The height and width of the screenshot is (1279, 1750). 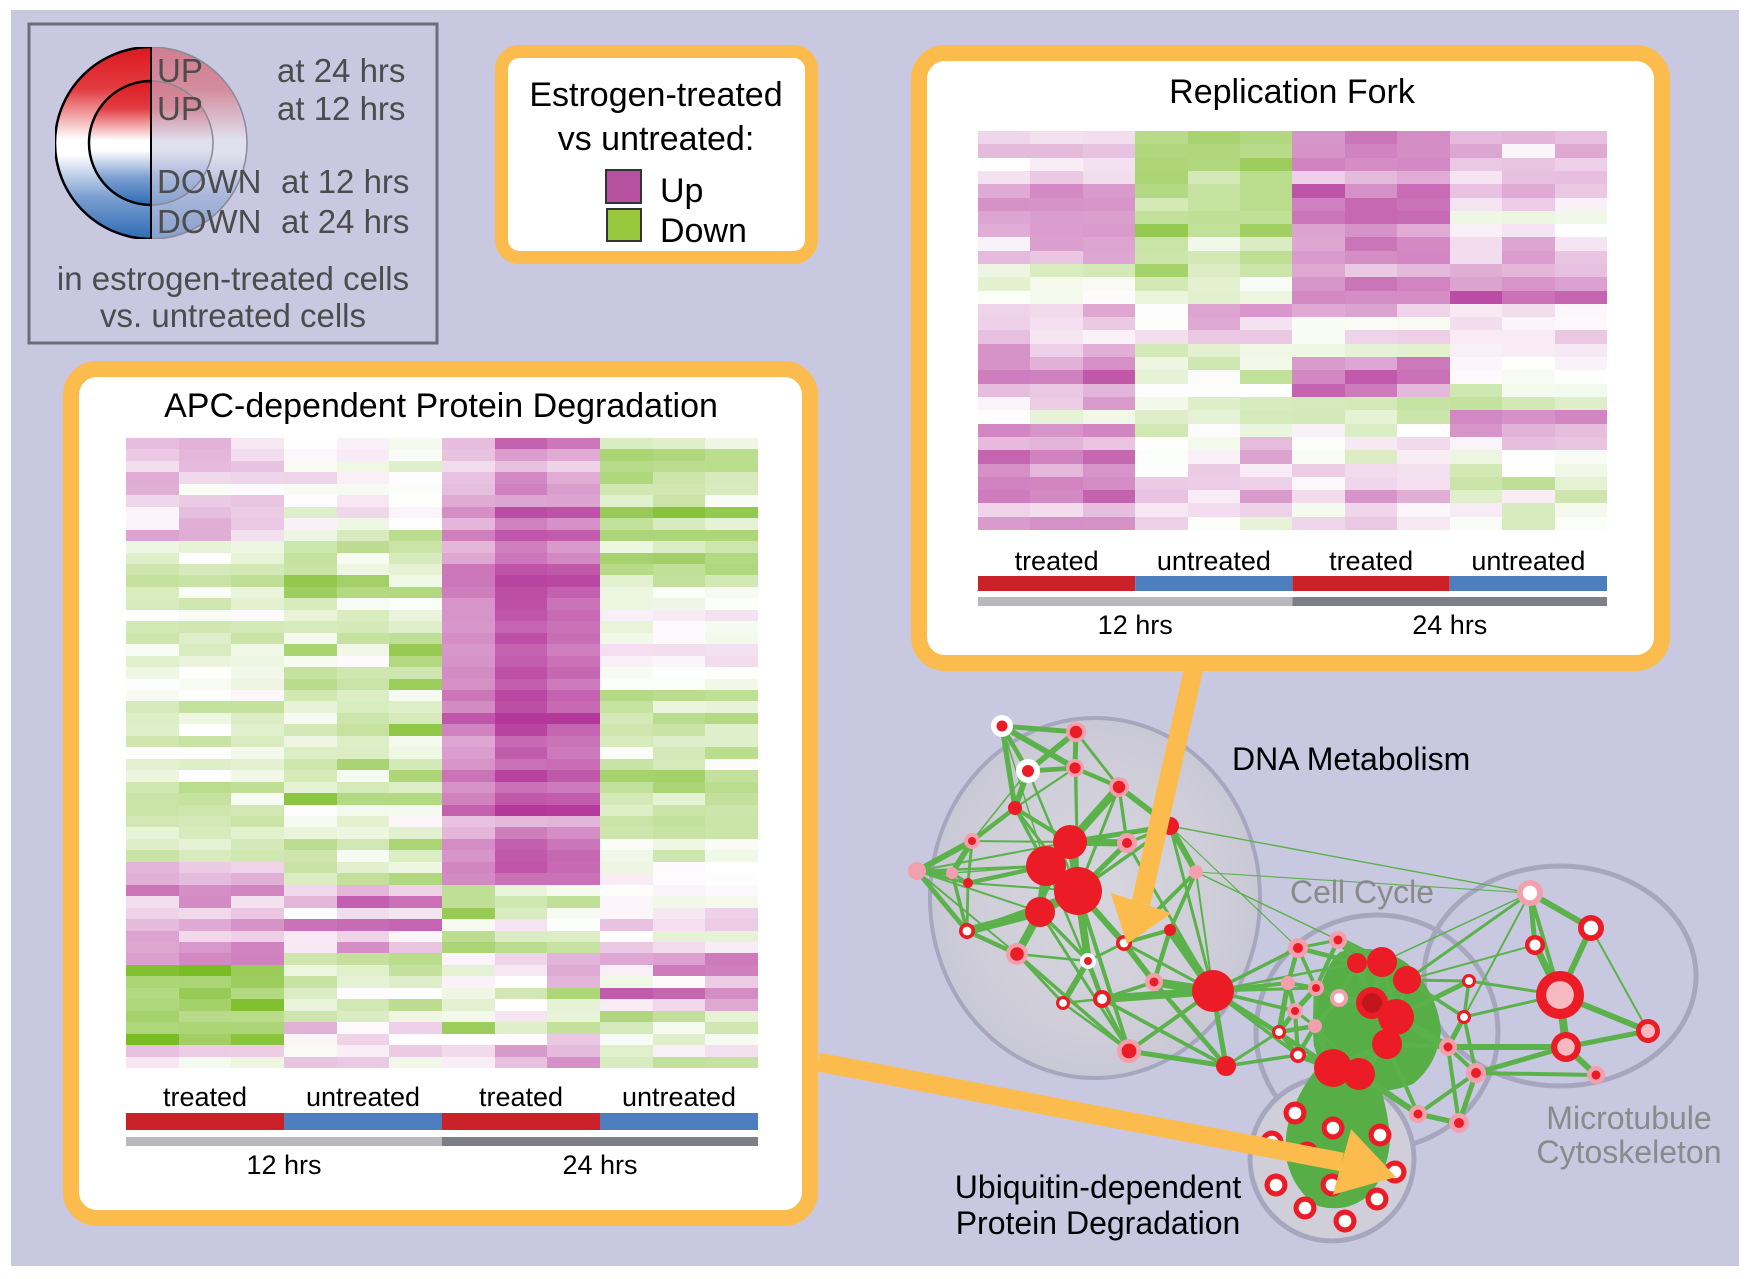 What do you see at coordinates (1629, 1152) in the screenshot?
I see `svg-text: Cytoskeleton` at bounding box center [1629, 1152].